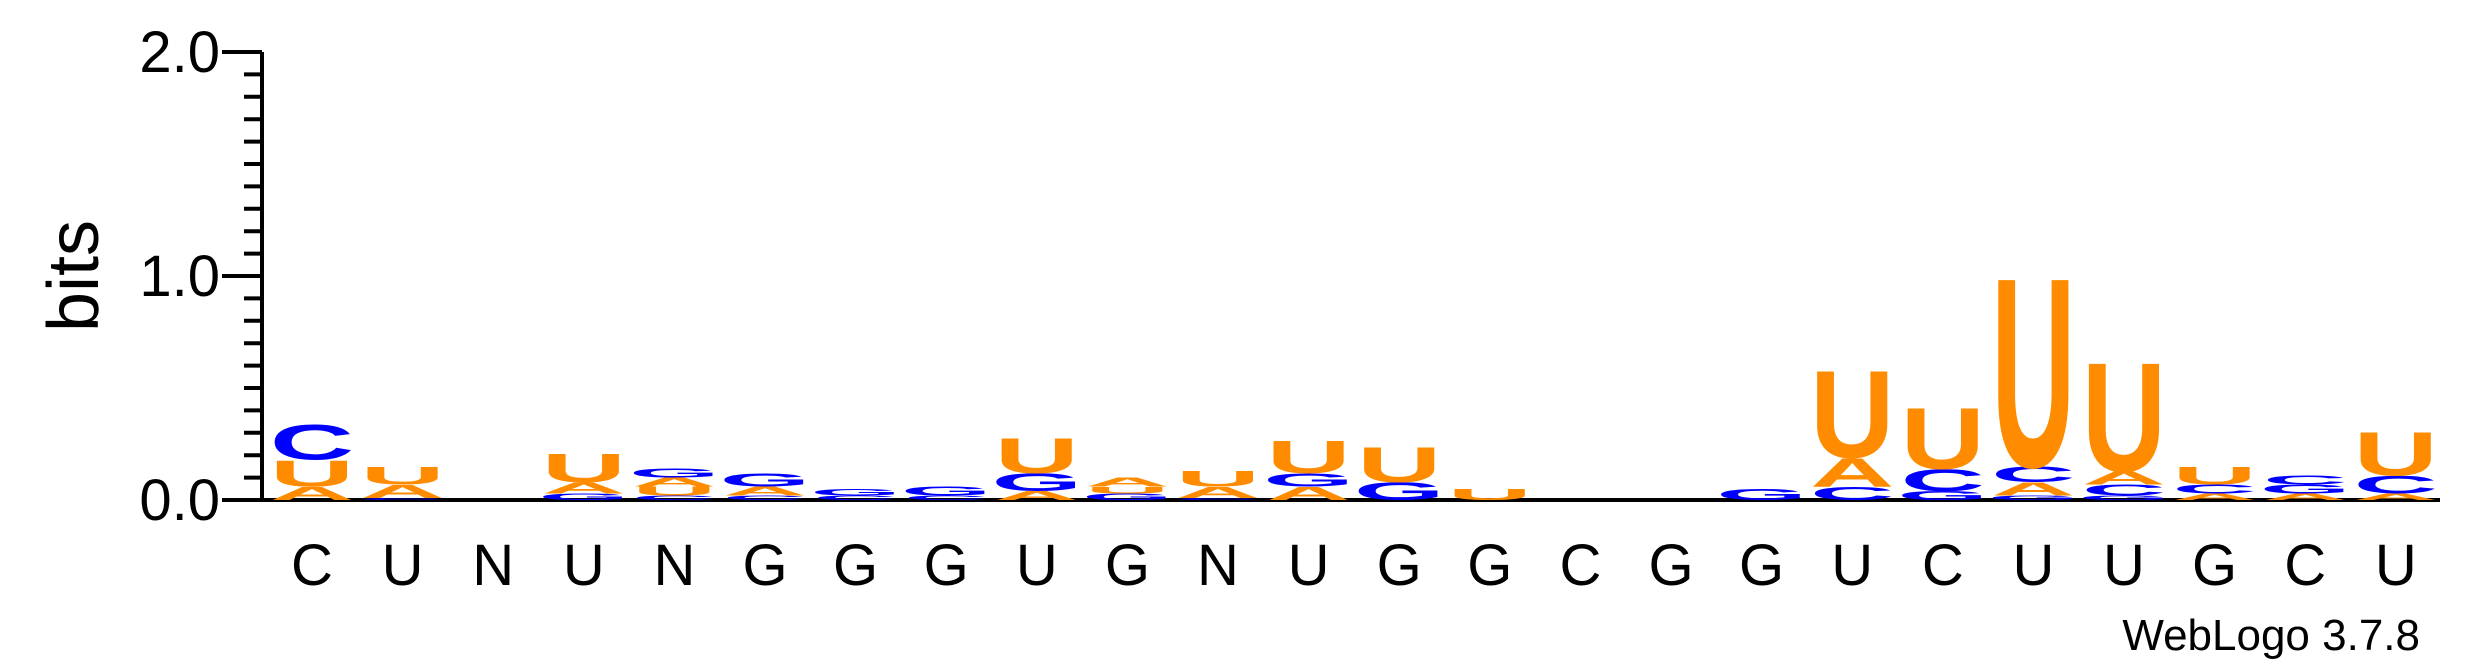 The image size is (2475, 667). I want to click on y-tick-label: 0.0, so click(179, 500).